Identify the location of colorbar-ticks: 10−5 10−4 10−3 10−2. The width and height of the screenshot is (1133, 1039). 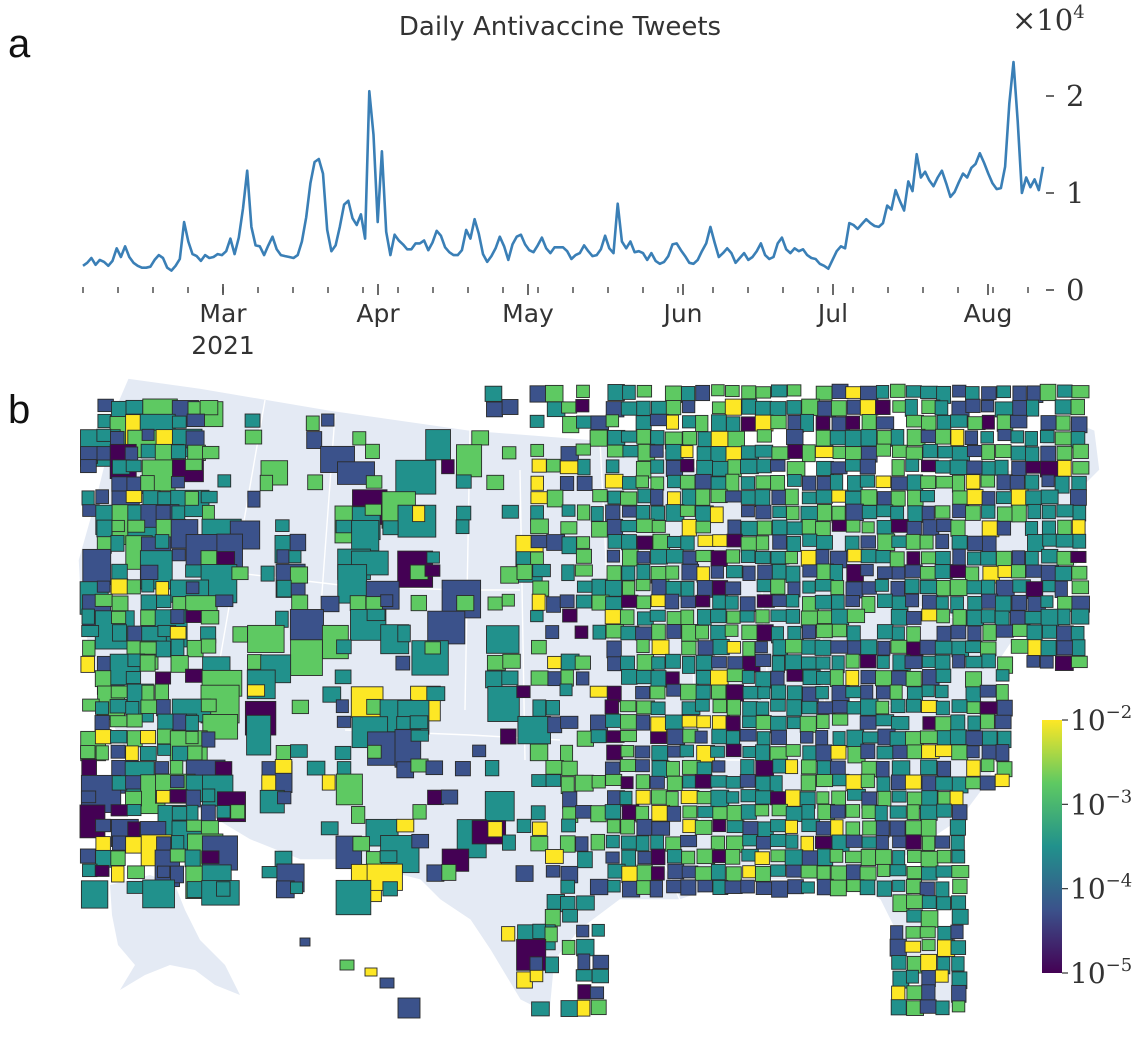
(1097, 846).